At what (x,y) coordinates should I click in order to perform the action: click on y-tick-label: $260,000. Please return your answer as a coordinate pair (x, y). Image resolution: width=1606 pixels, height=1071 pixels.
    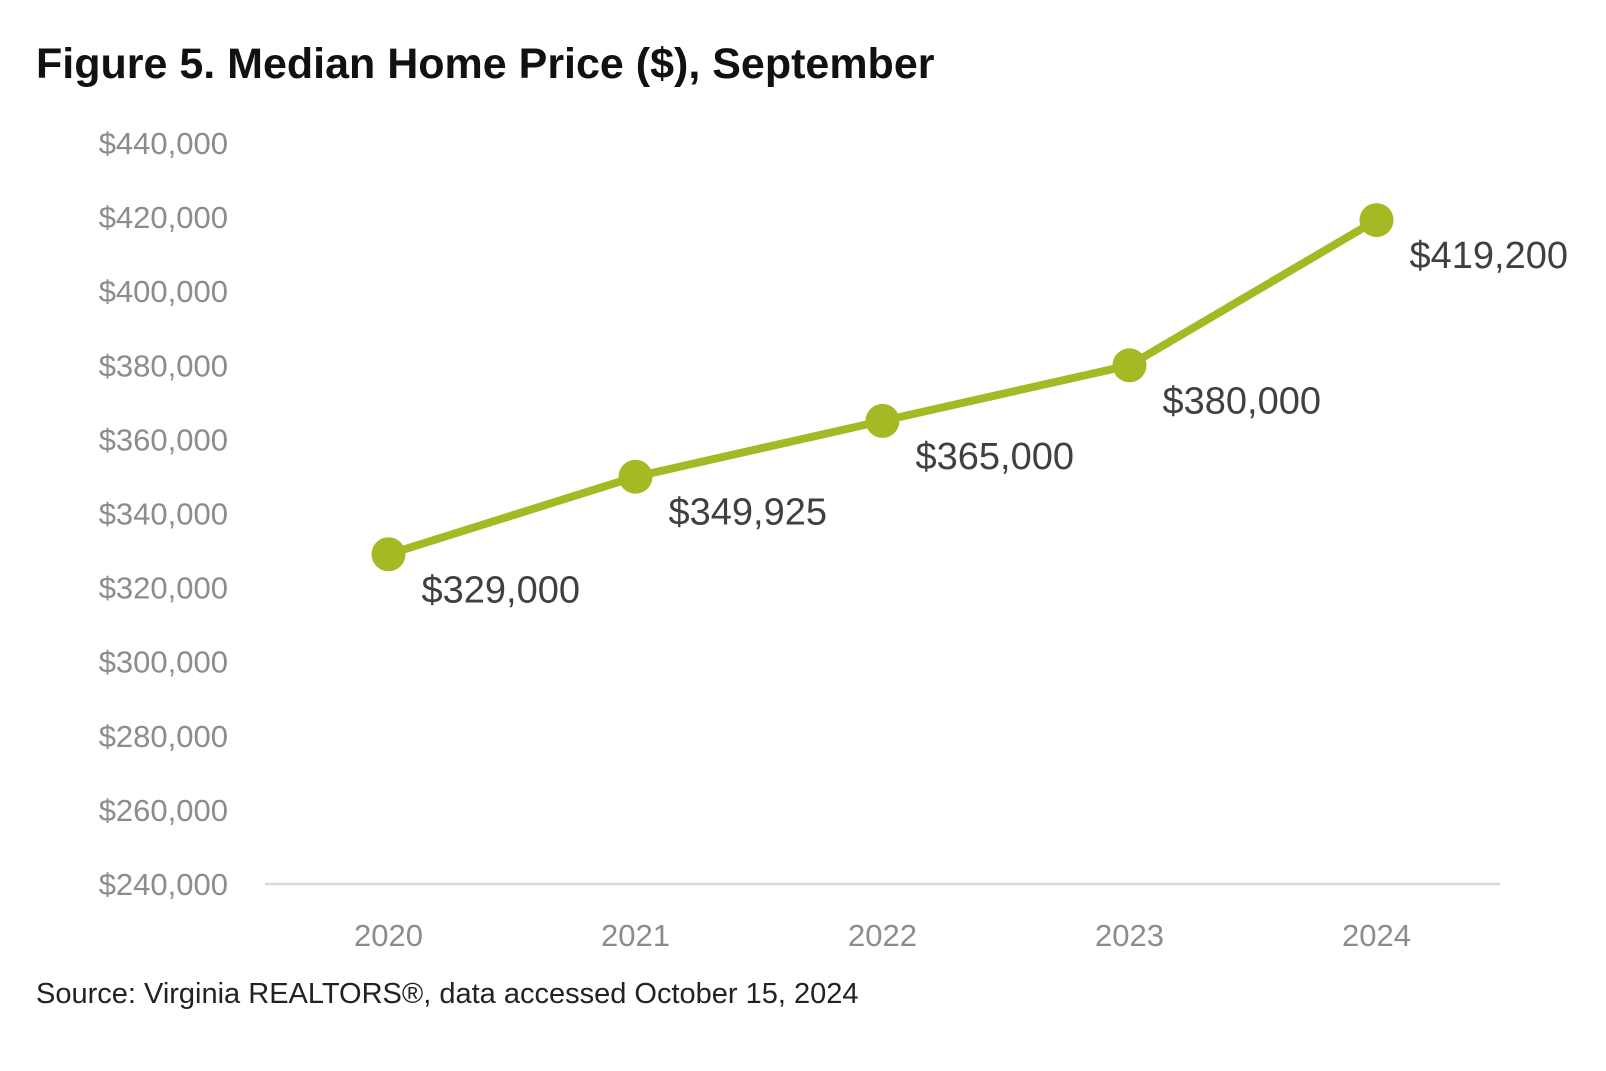
    Looking at the image, I should click on (163, 810).